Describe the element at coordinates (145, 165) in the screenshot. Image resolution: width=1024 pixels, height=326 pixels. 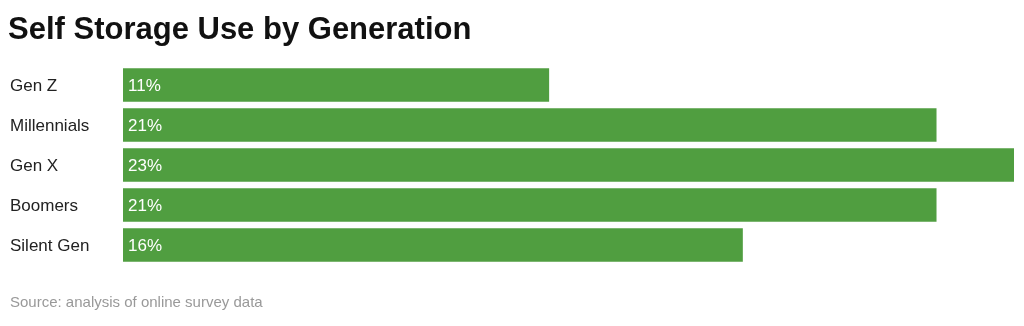
I see `data-label: 23%` at that location.